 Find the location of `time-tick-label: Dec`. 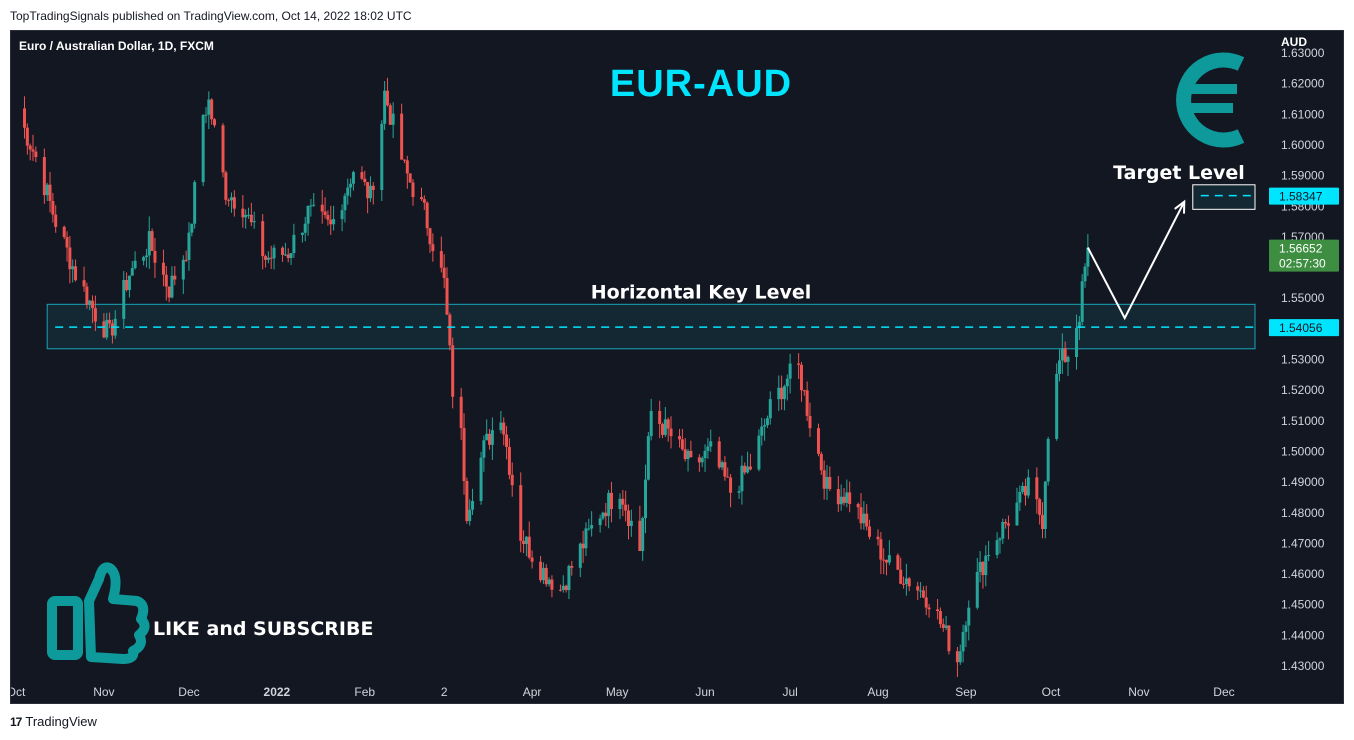

time-tick-label: Dec is located at coordinates (188, 692).